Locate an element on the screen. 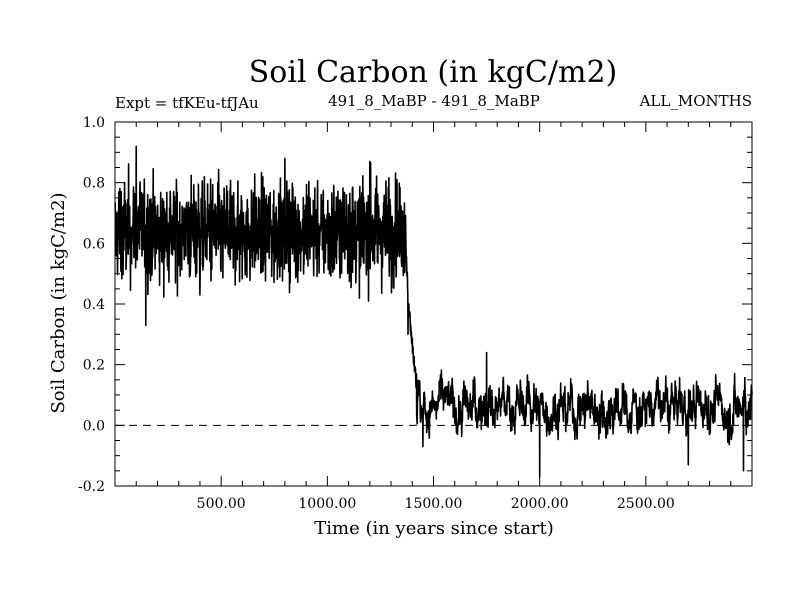 This screenshot has height=600, width=800. y-tick-label: 0.0 is located at coordinates (94, 426).